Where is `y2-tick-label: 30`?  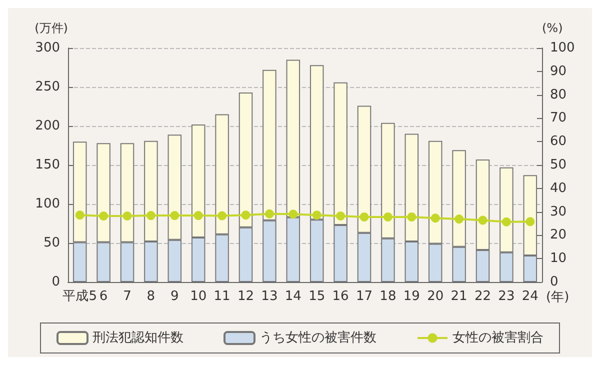 y2-tick-label: 30 is located at coordinates (558, 212).